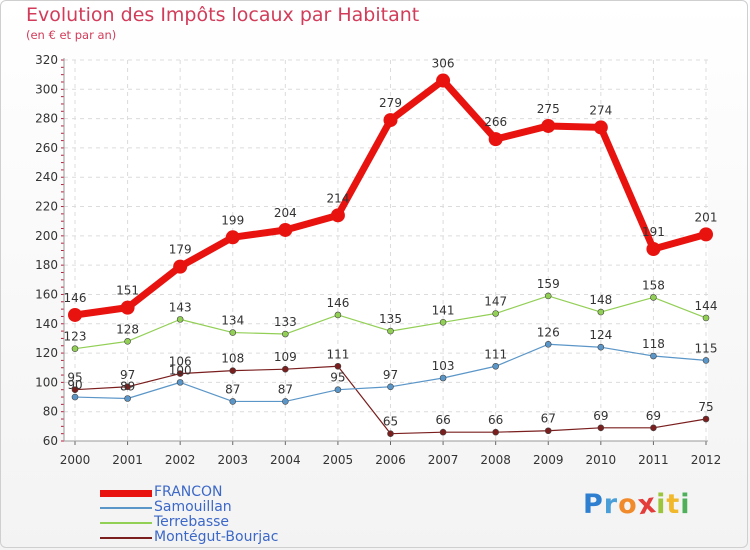  I want to click on data-label-samouillan: 100, so click(180, 370).